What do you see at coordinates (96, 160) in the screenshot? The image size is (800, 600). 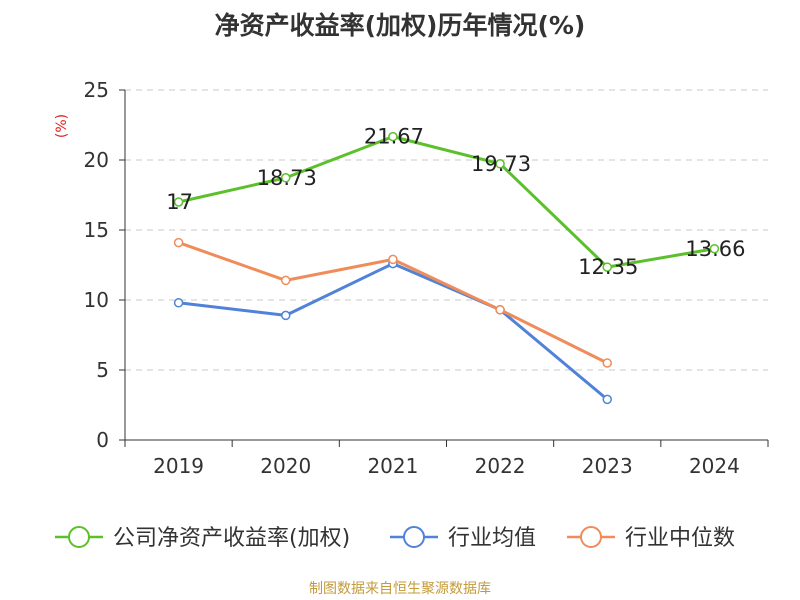 I see `y-tick-label: 20` at bounding box center [96, 160].